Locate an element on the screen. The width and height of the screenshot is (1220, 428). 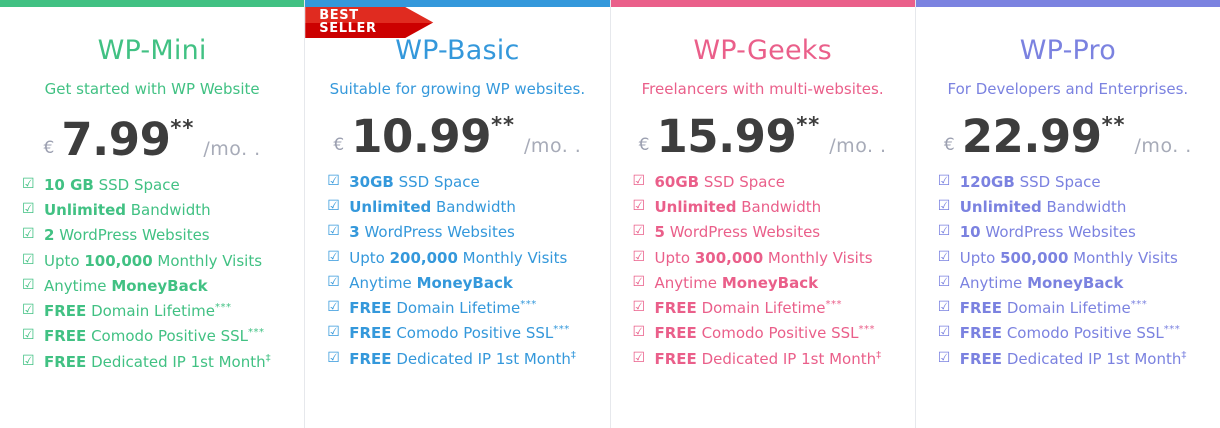
feature-label: Upto 500,000 Monthly Visits is located at coordinates (1069, 258).